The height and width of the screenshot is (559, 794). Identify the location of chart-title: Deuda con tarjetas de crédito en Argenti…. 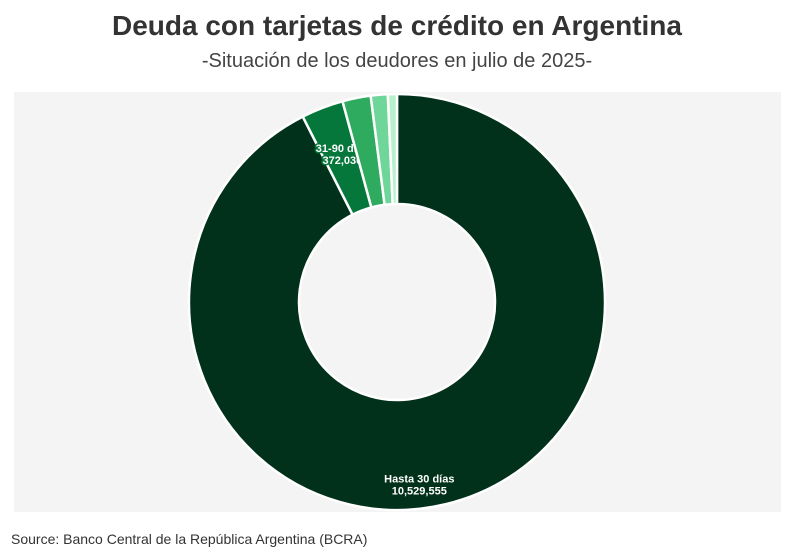
(397, 25).